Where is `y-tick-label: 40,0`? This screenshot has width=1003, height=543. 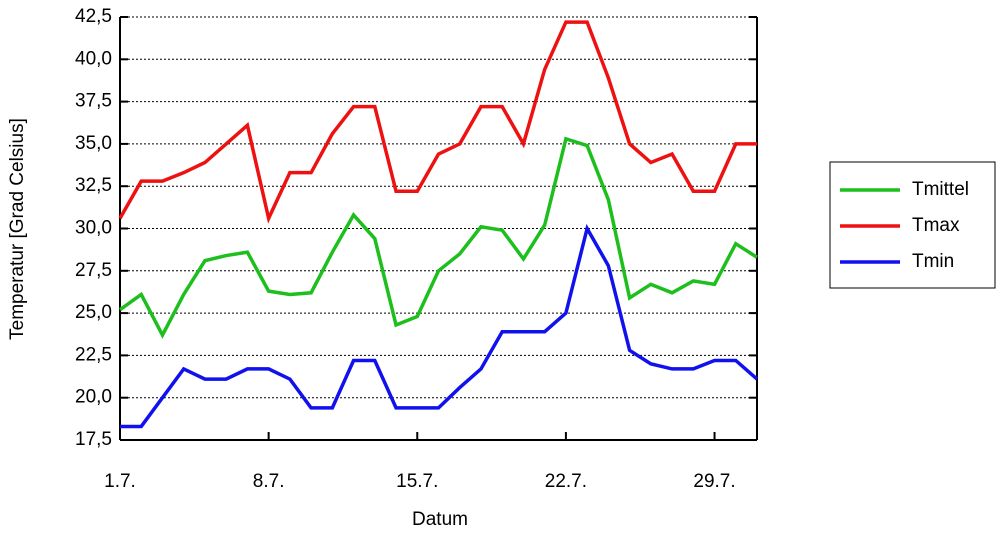
y-tick-label: 40,0 is located at coordinates (93, 58).